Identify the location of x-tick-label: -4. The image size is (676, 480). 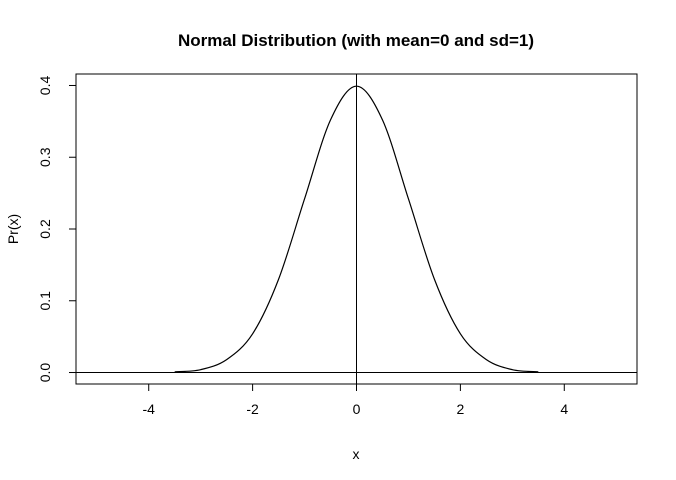
(148, 409).